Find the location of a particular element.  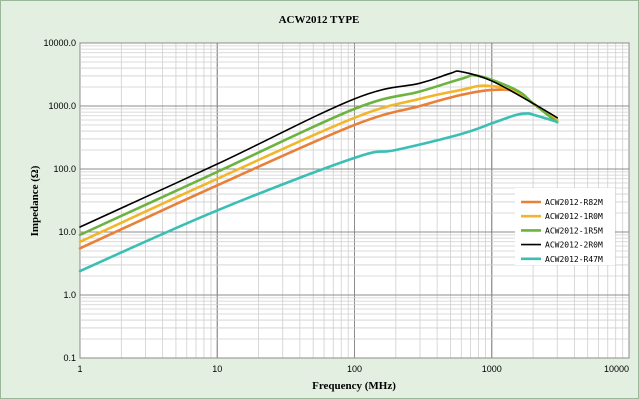

x-tick-label: 10000 is located at coordinates (616, 369).